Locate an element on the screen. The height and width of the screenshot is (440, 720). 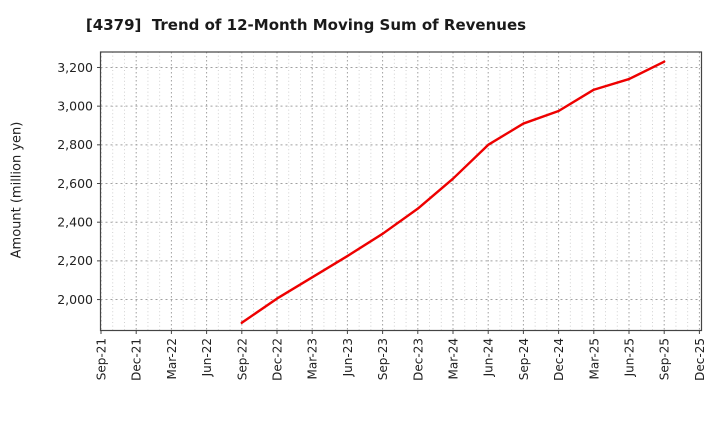
x-tick-label: Dec-23 is located at coordinates (418, 359).